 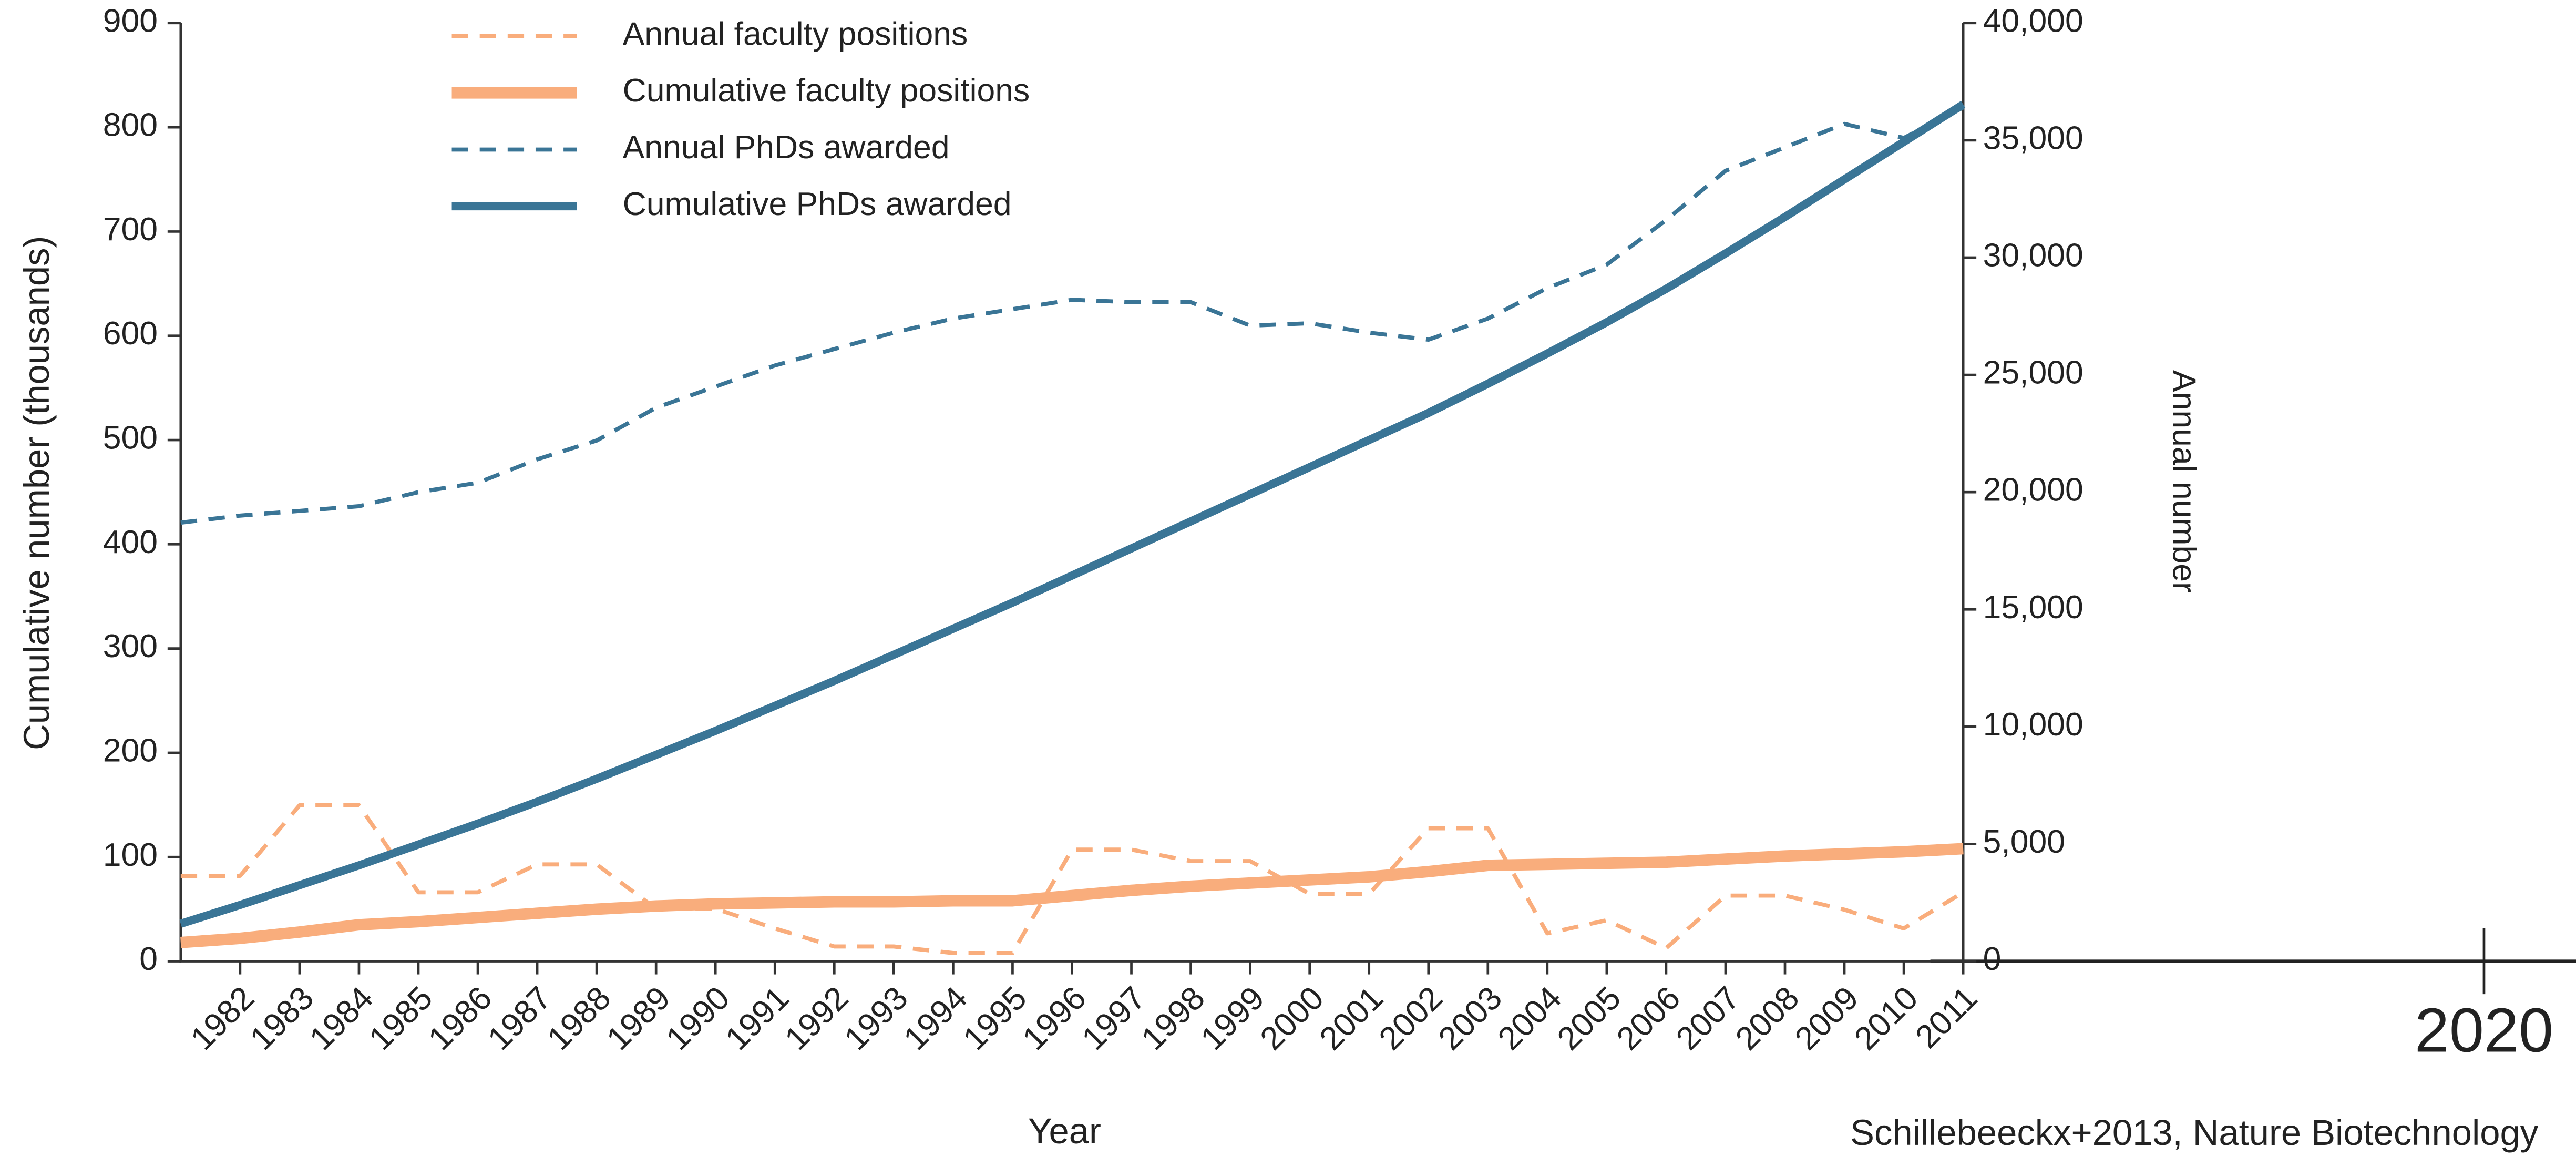 I want to click on x-tick-label: 1996, so click(x=1054, y=1018).